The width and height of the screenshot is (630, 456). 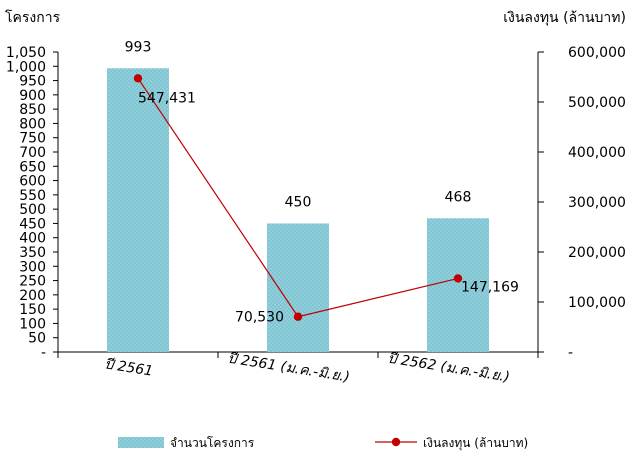 I want to click on line-data-label: 547,431, so click(x=167, y=98).